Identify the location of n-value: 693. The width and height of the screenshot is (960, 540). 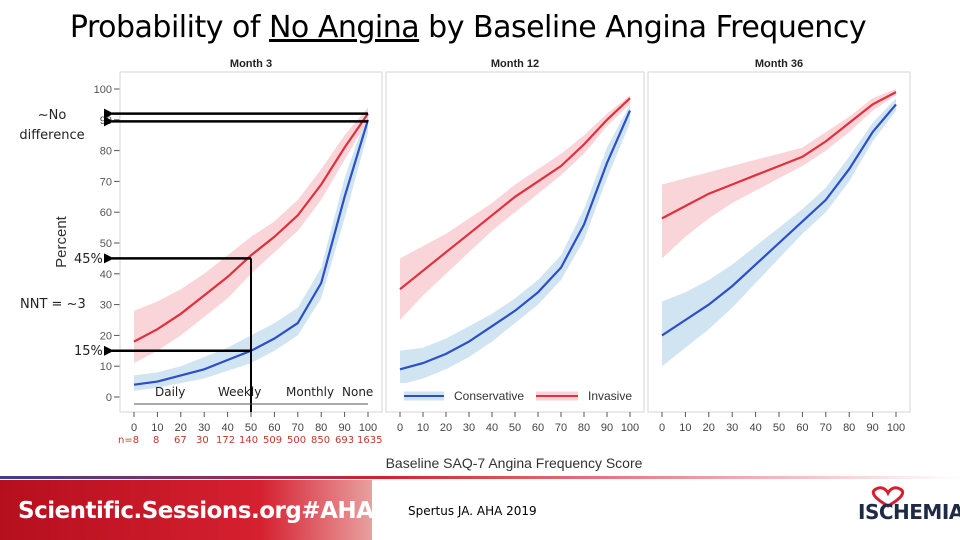
(345, 440).